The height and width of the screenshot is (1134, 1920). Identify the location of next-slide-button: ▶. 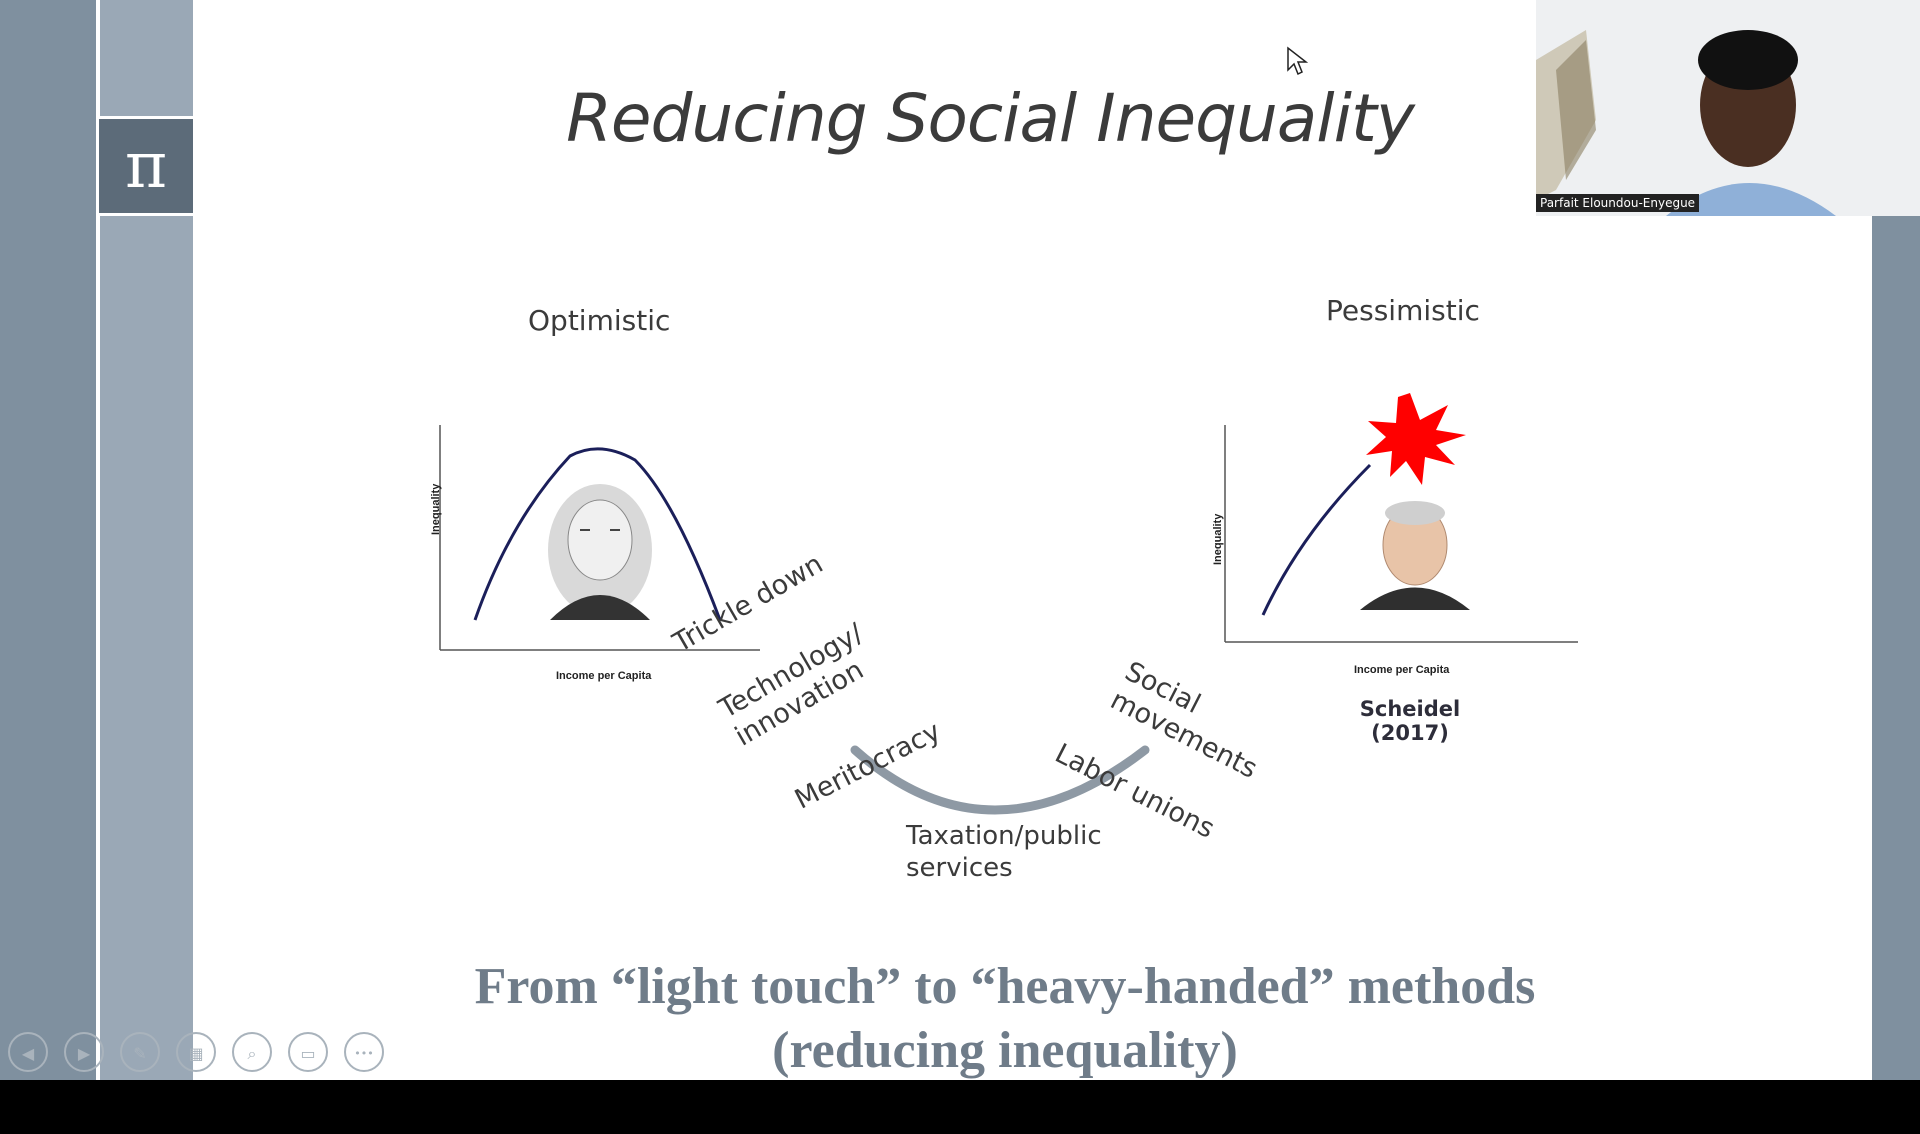
(84, 1052).